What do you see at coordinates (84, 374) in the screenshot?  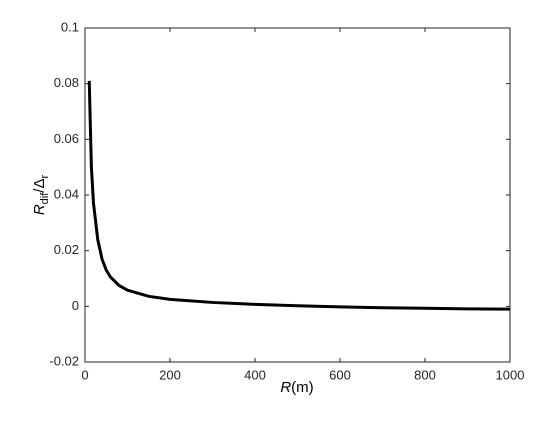 I see `x-tick-label: 0` at bounding box center [84, 374].